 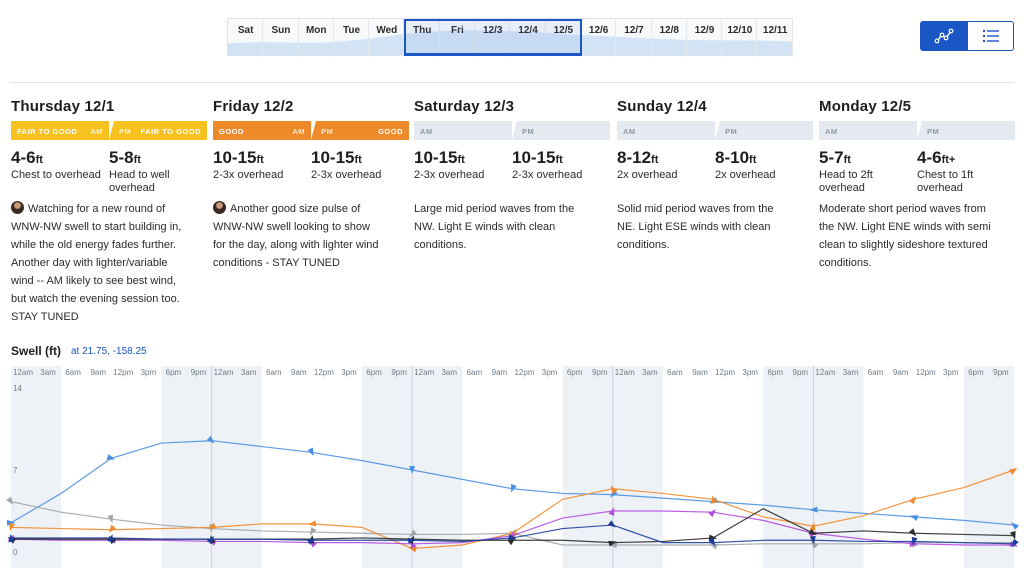 What do you see at coordinates (248, 175) in the screenshot?
I see `am-height-description: 2-3x overhead` at bounding box center [248, 175].